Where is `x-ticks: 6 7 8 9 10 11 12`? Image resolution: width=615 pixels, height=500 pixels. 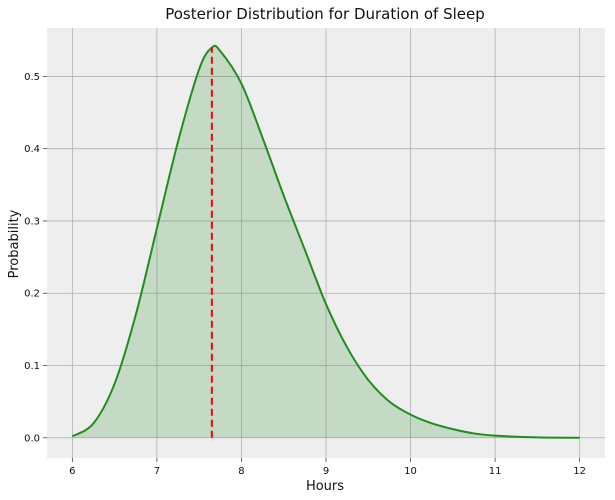 x-ticks: 6 7 8 9 10 11 12 is located at coordinates (327, 467).